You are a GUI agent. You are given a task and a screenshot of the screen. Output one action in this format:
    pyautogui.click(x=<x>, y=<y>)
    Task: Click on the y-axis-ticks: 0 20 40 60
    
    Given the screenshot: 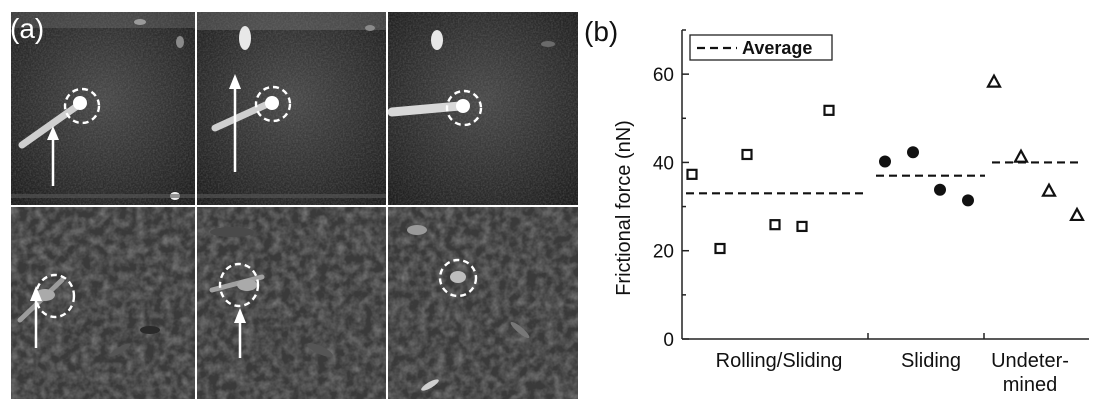 What is the action you would take?
    pyautogui.click(x=671, y=190)
    